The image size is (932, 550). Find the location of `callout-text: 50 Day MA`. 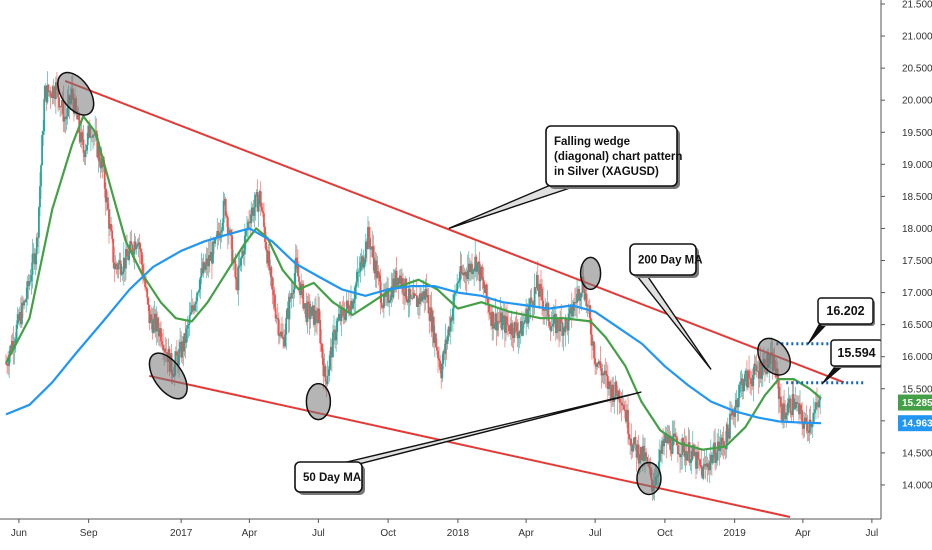

callout-text: 50 Day MA is located at coordinates (332, 478).